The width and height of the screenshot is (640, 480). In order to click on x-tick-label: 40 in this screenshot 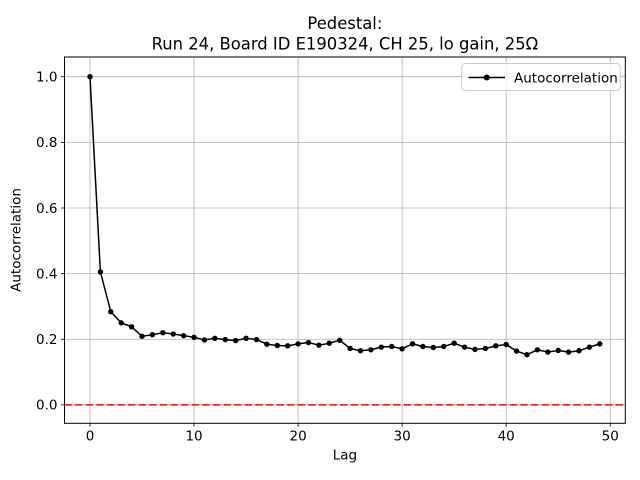, I will do `click(506, 437)`.